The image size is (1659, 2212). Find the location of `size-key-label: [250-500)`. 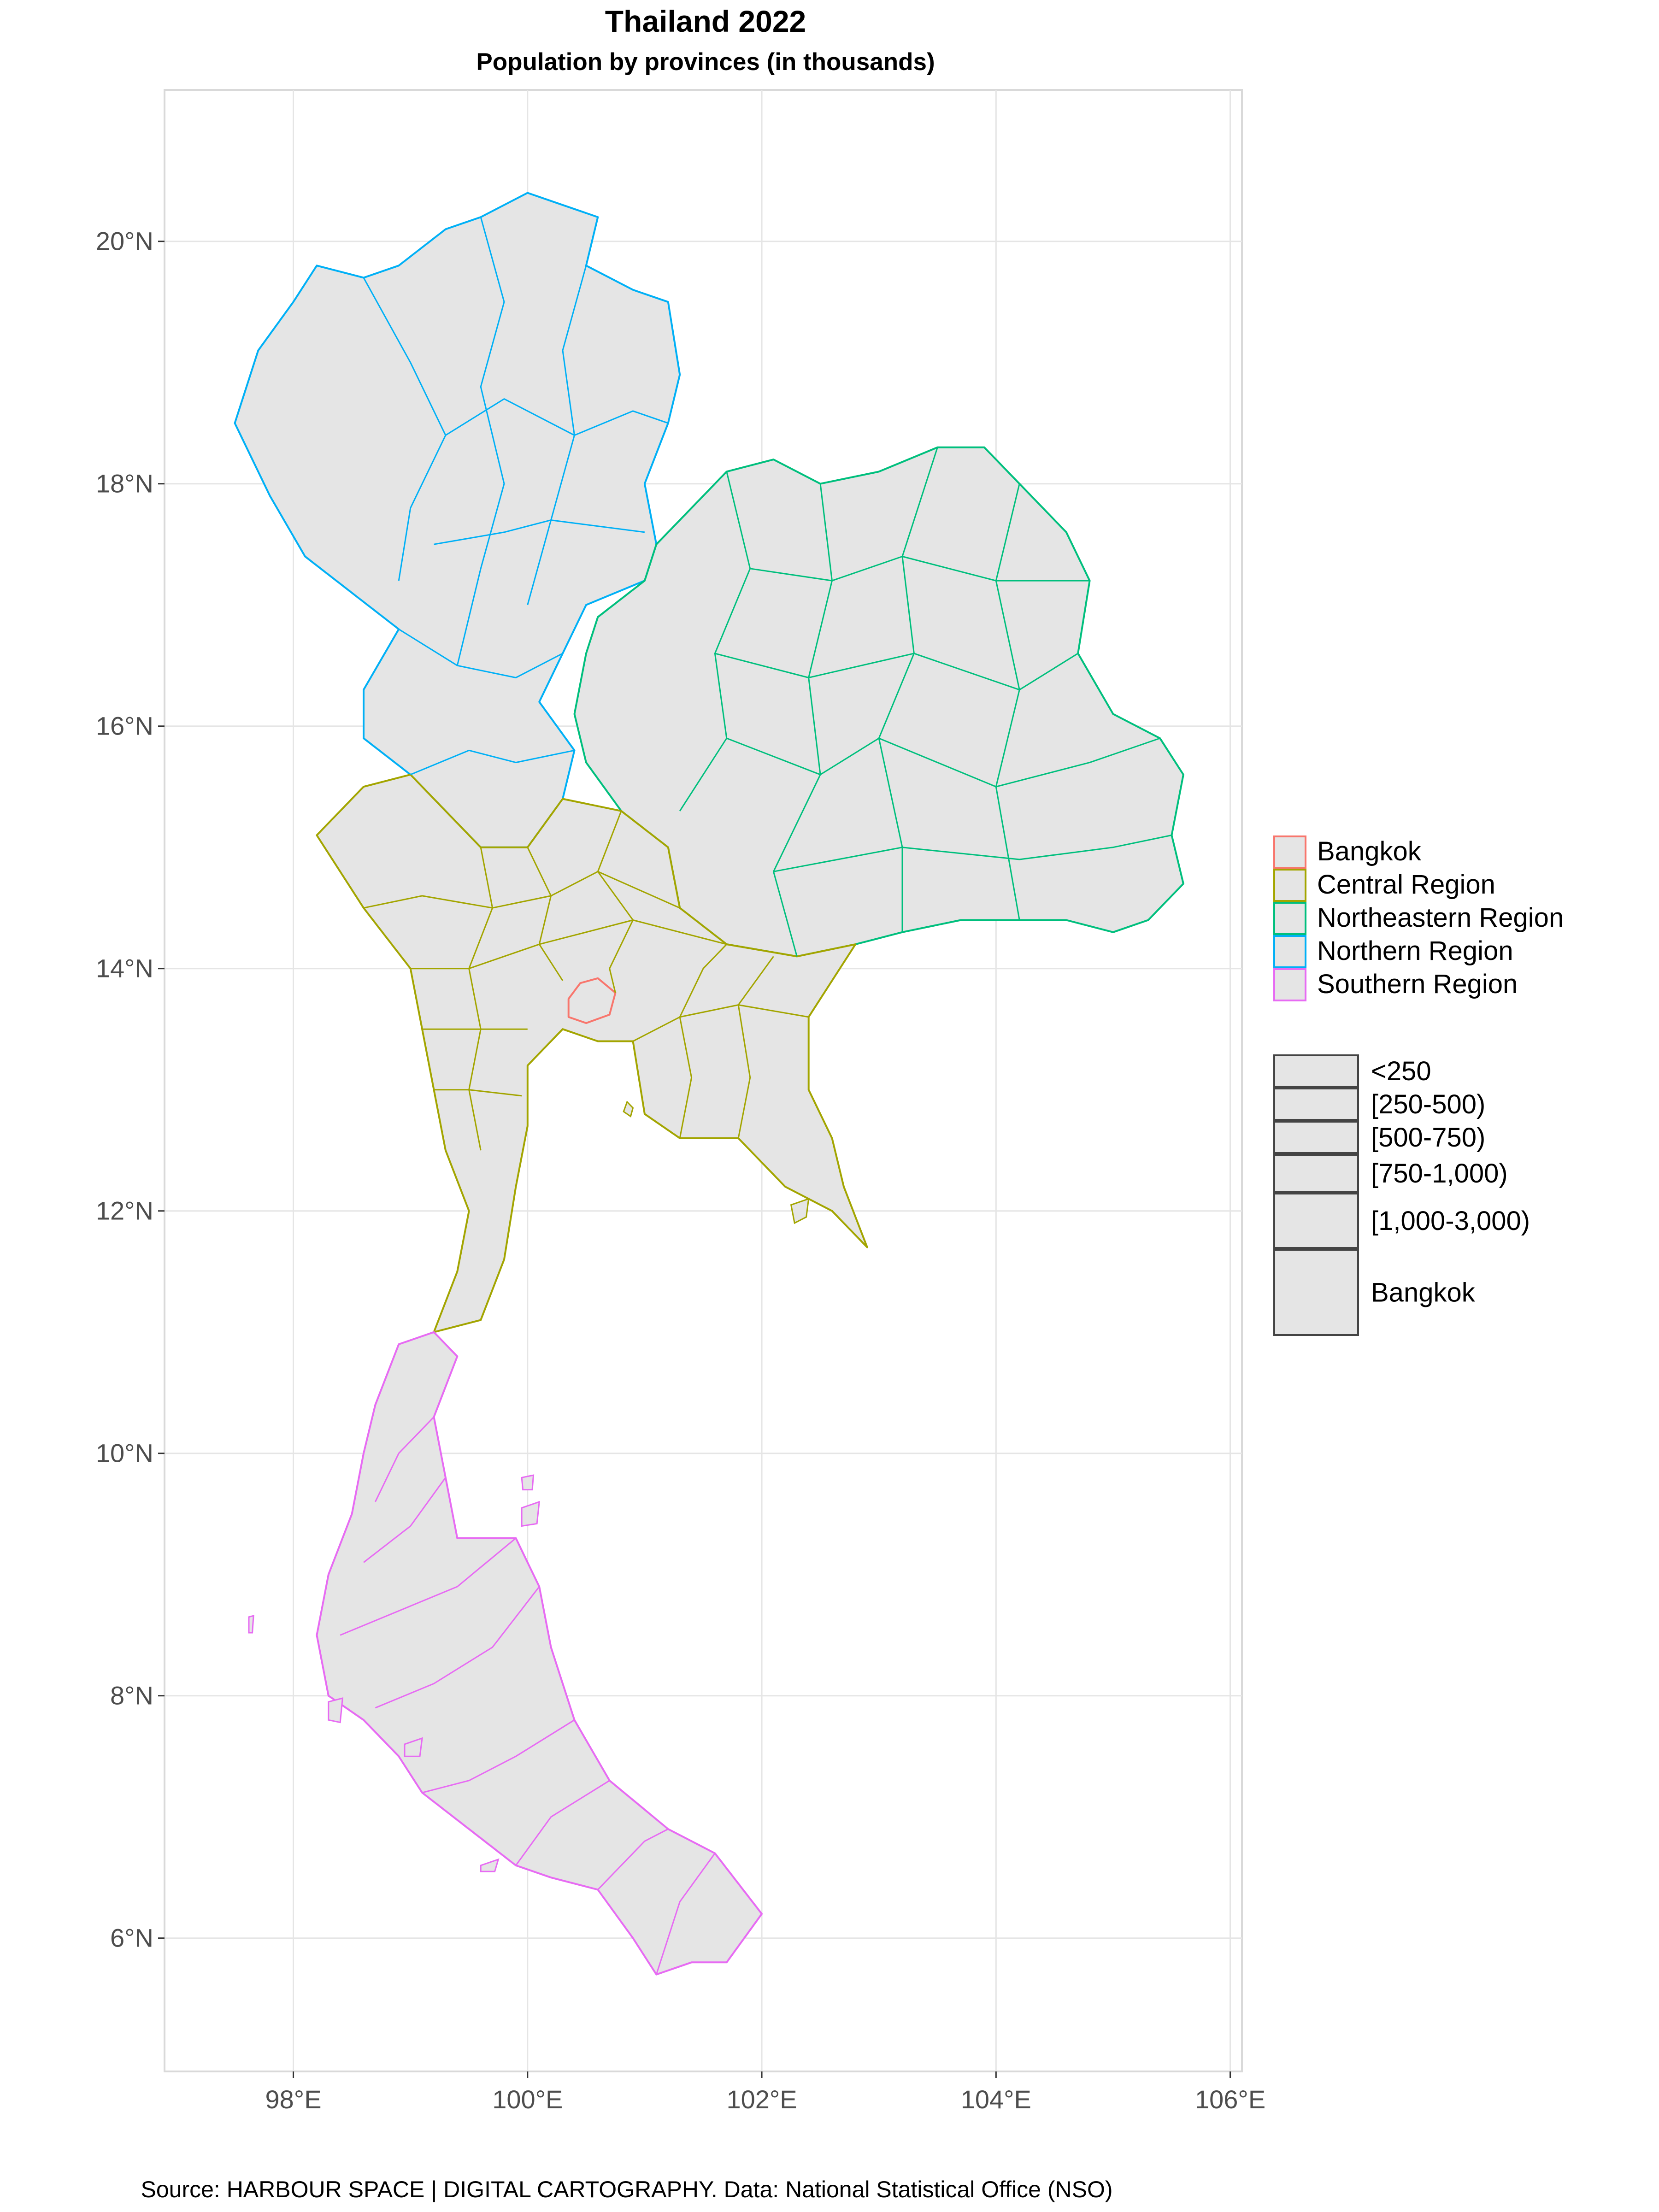

size-key-label: [250-500) is located at coordinates (1428, 1104).